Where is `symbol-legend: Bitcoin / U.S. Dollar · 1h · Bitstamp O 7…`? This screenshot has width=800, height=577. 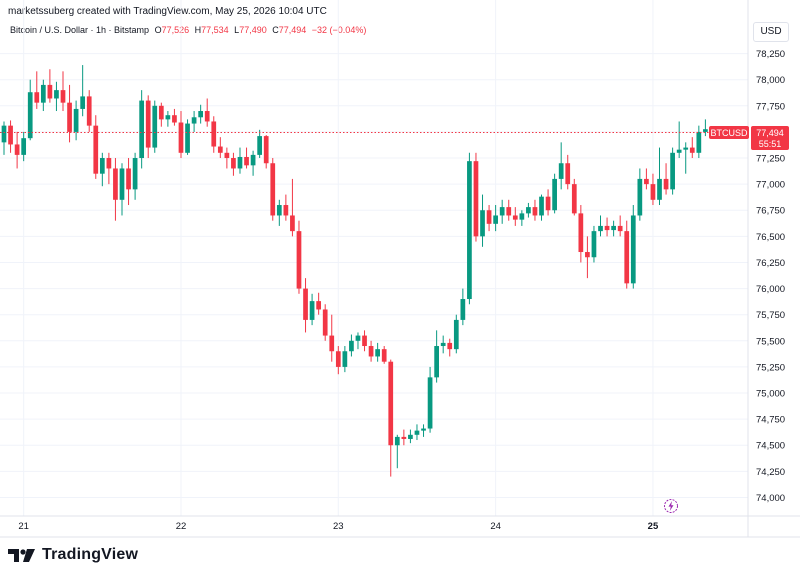 symbol-legend: Bitcoin / U.S. Dollar · 1h · Bitstamp O 7… is located at coordinates (188, 30).